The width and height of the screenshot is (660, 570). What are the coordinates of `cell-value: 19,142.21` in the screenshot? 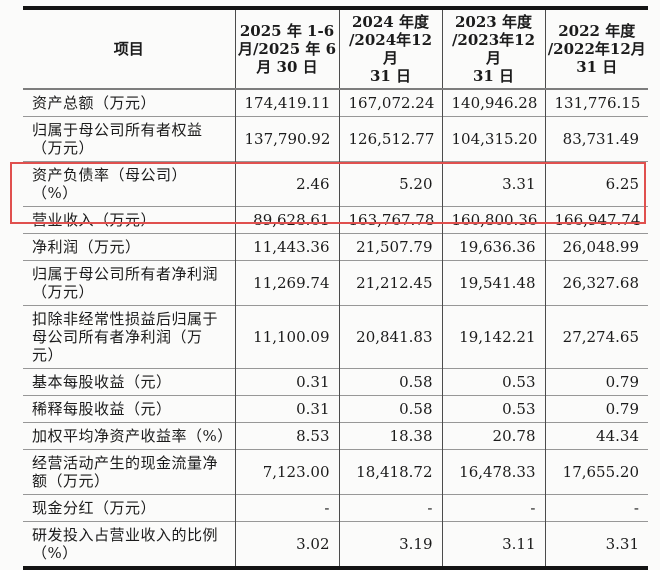 It's located at (493, 337).